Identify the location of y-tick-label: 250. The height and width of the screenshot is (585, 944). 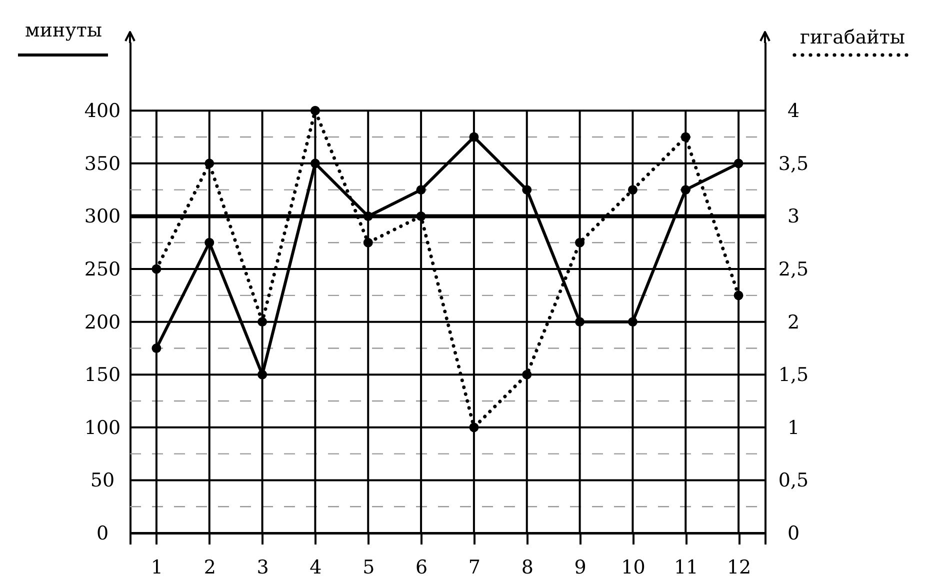
(102, 269).